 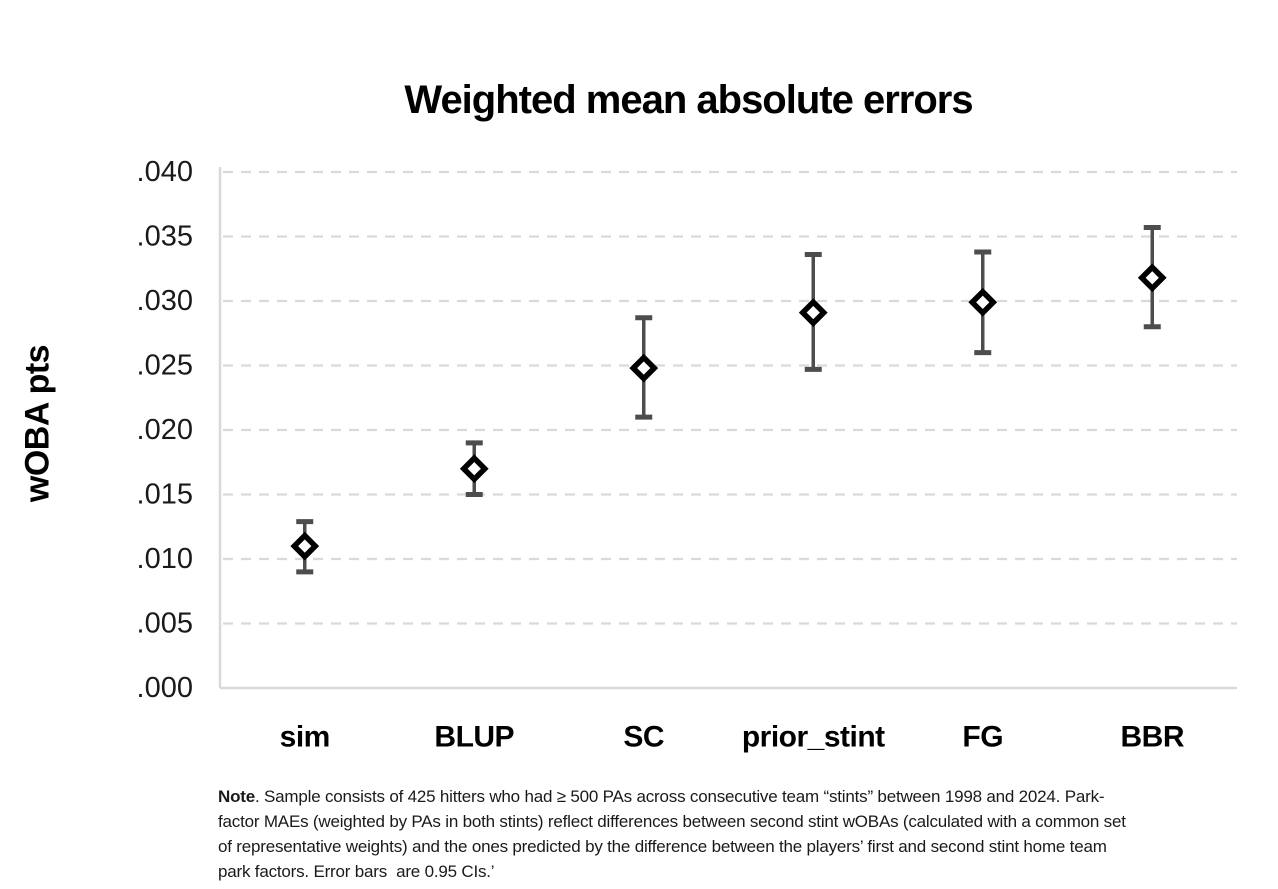 I want to click on y-tick-label: .030, so click(x=165, y=301).